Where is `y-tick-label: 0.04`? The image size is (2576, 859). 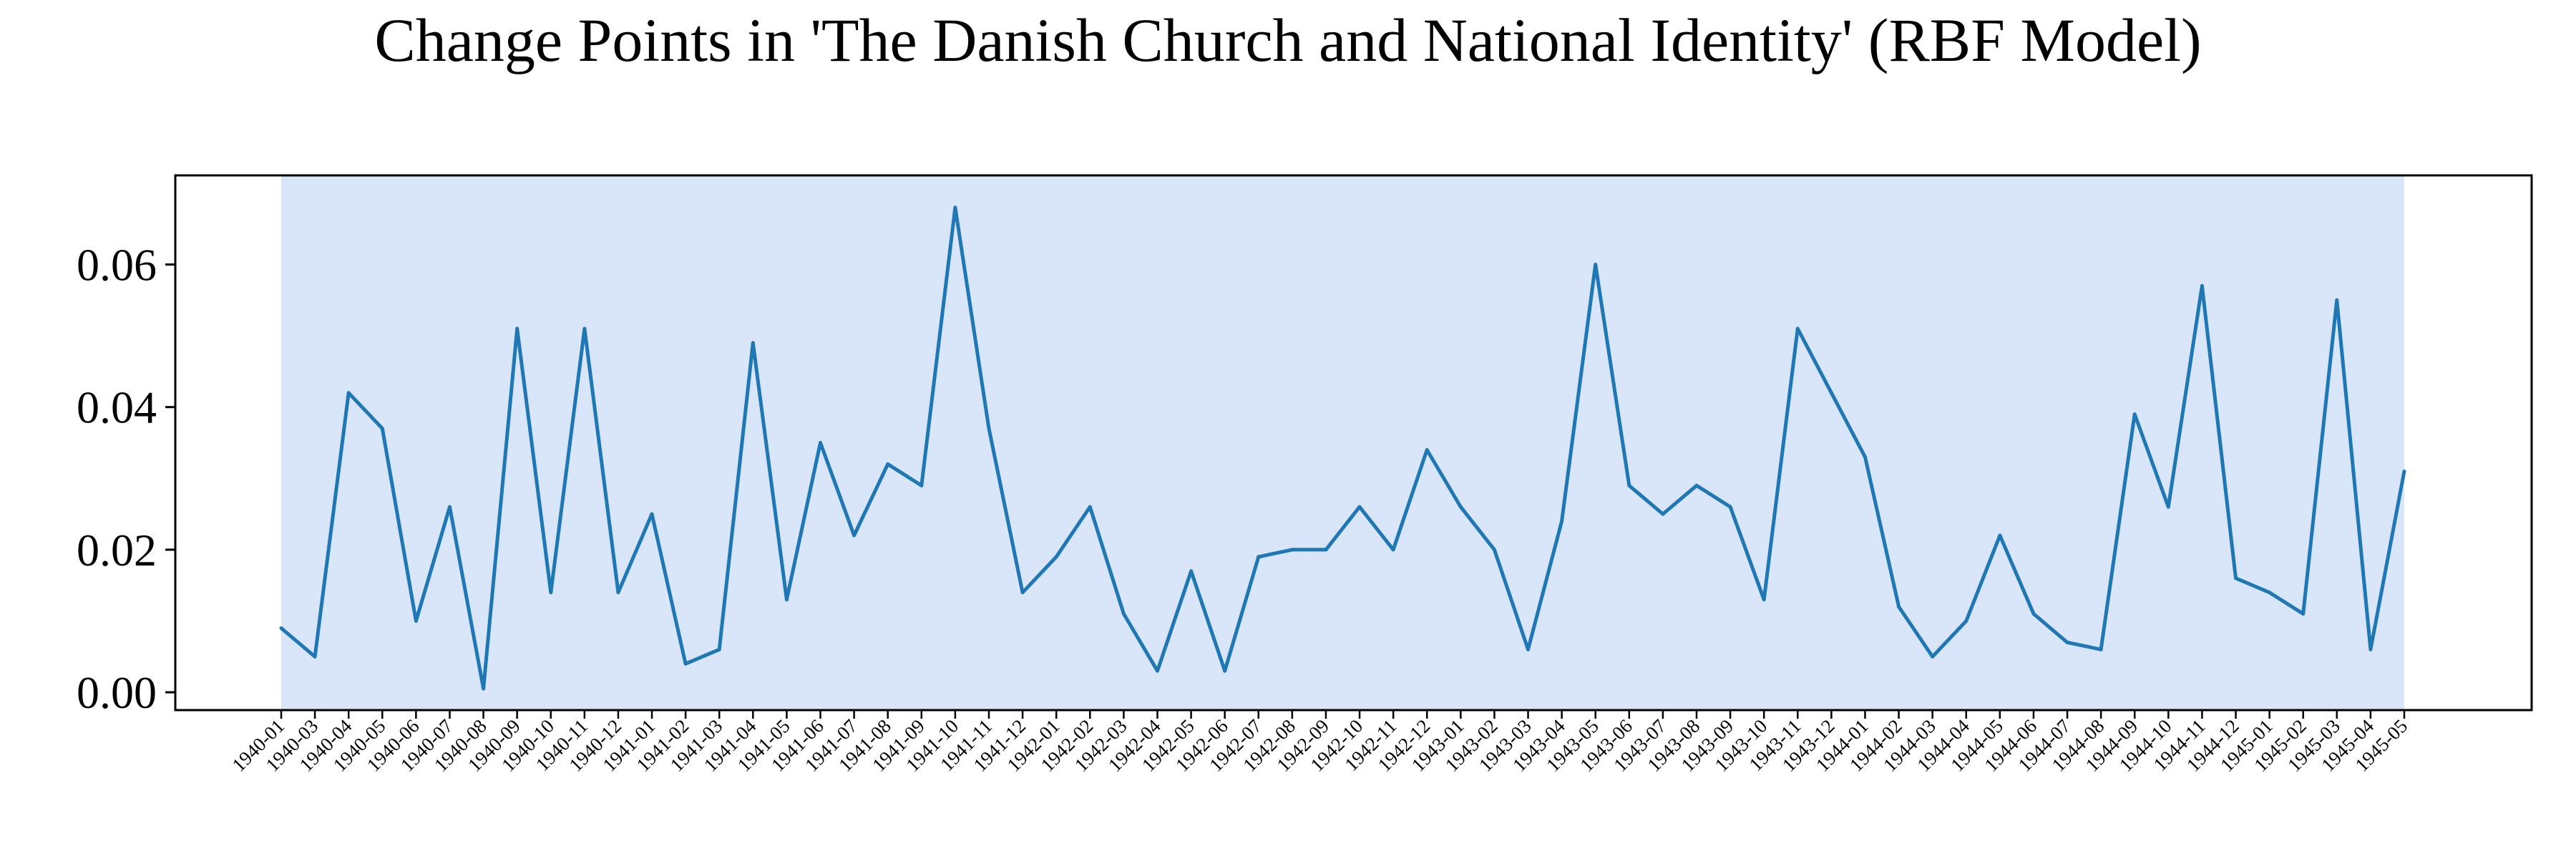 y-tick-label: 0.04 is located at coordinates (117, 407).